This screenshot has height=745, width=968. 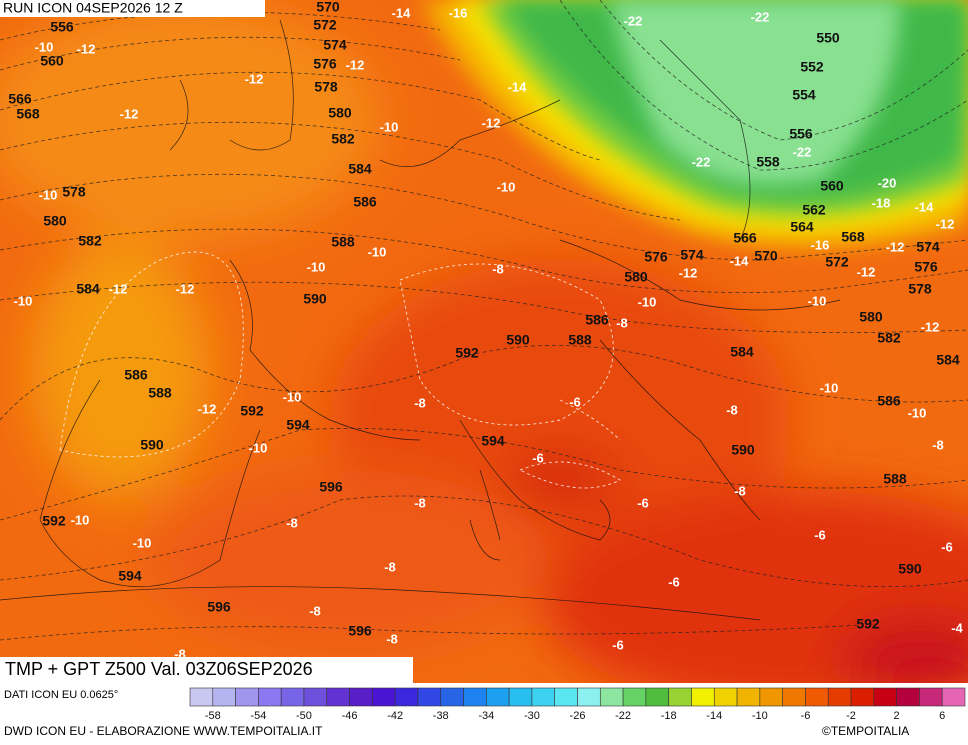 What do you see at coordinates (812, 67) in the screenshot?
I see `height-label: 552` at bounding box center [812, 67].